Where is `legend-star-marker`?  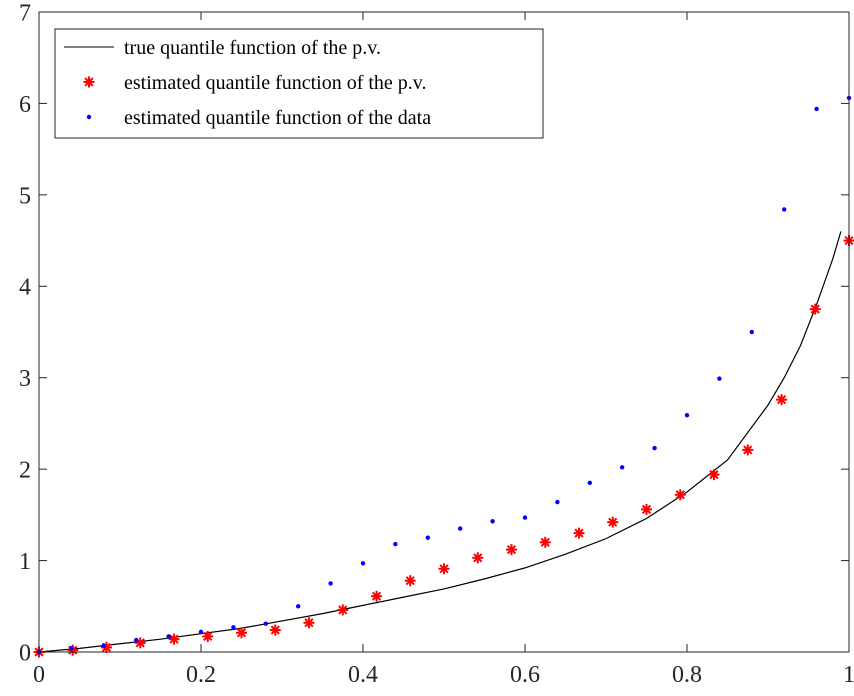 legend-star-marker is located at coordinates (89, 82).